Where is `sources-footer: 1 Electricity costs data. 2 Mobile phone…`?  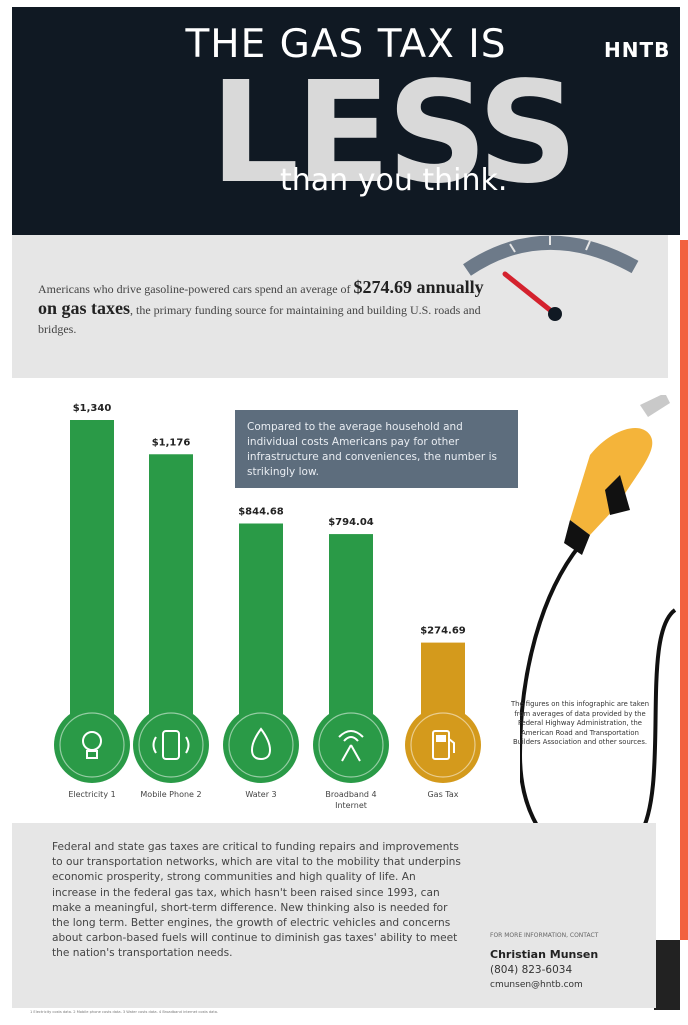
sources-footer: 1 Electricity costs data. 2 Mobile phone… is located at coordinates (350, 1016).